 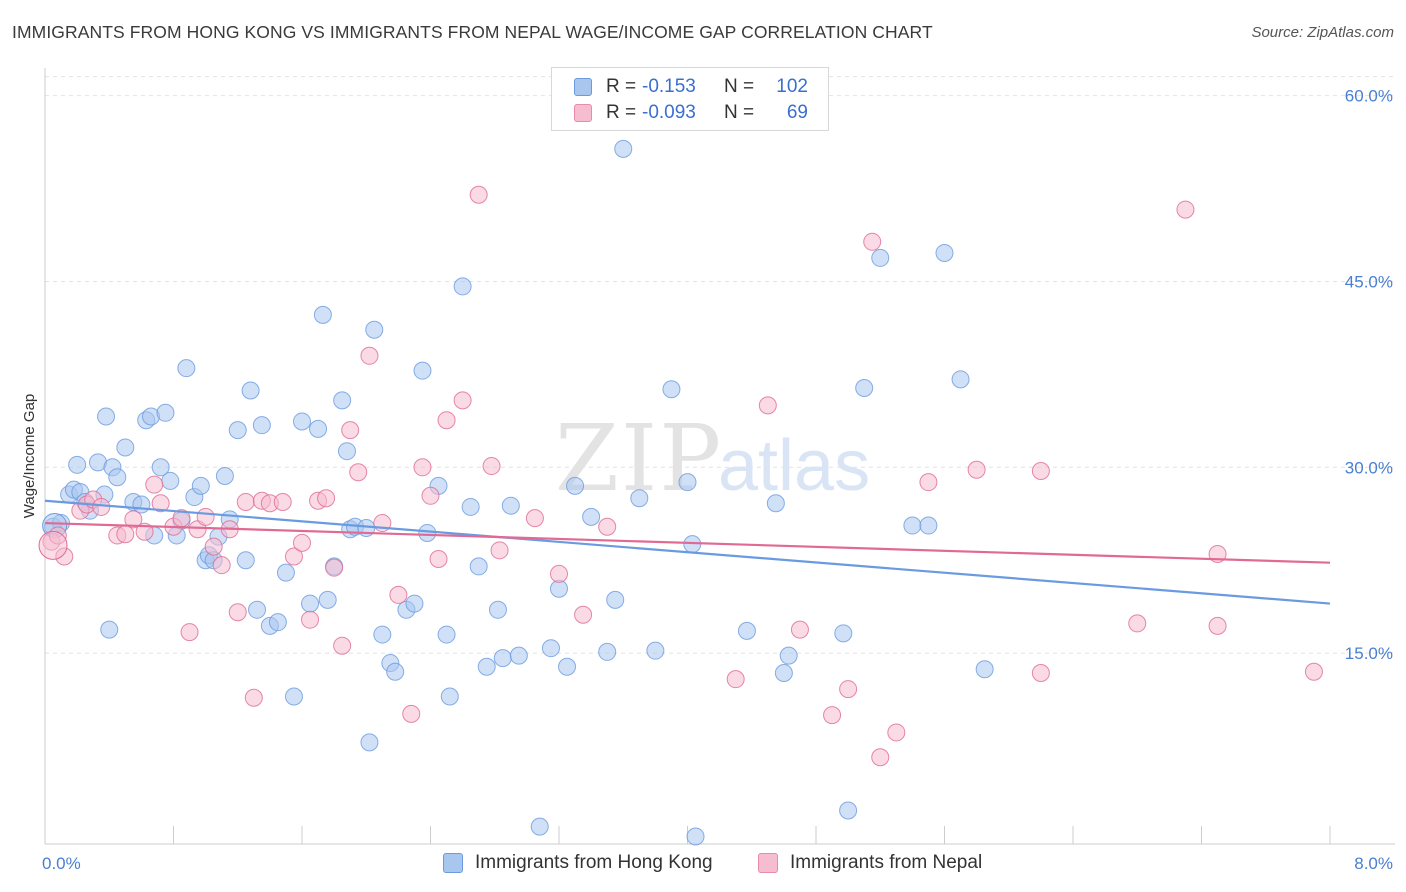 What do you see at coordinates (886, 862) in the screenshot?
I see `series-legend-label-nepal: Immigrants from Nepal` at bounding box center [886, 862].